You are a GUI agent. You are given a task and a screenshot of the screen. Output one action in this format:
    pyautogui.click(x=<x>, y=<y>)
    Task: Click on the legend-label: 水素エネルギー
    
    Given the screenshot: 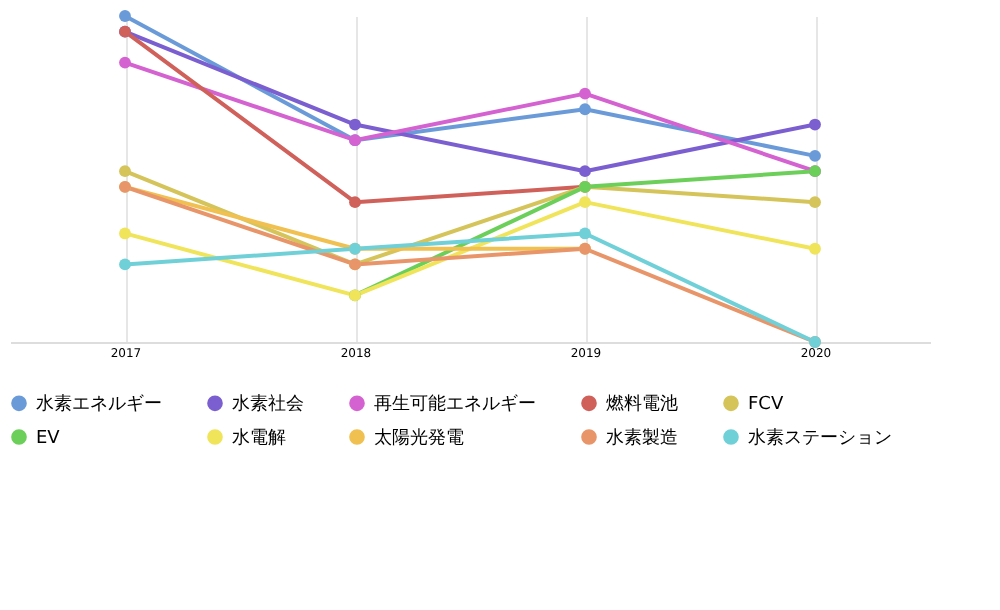 What is the action you would take?
    pyautogui.click(x=99, y=404)
    